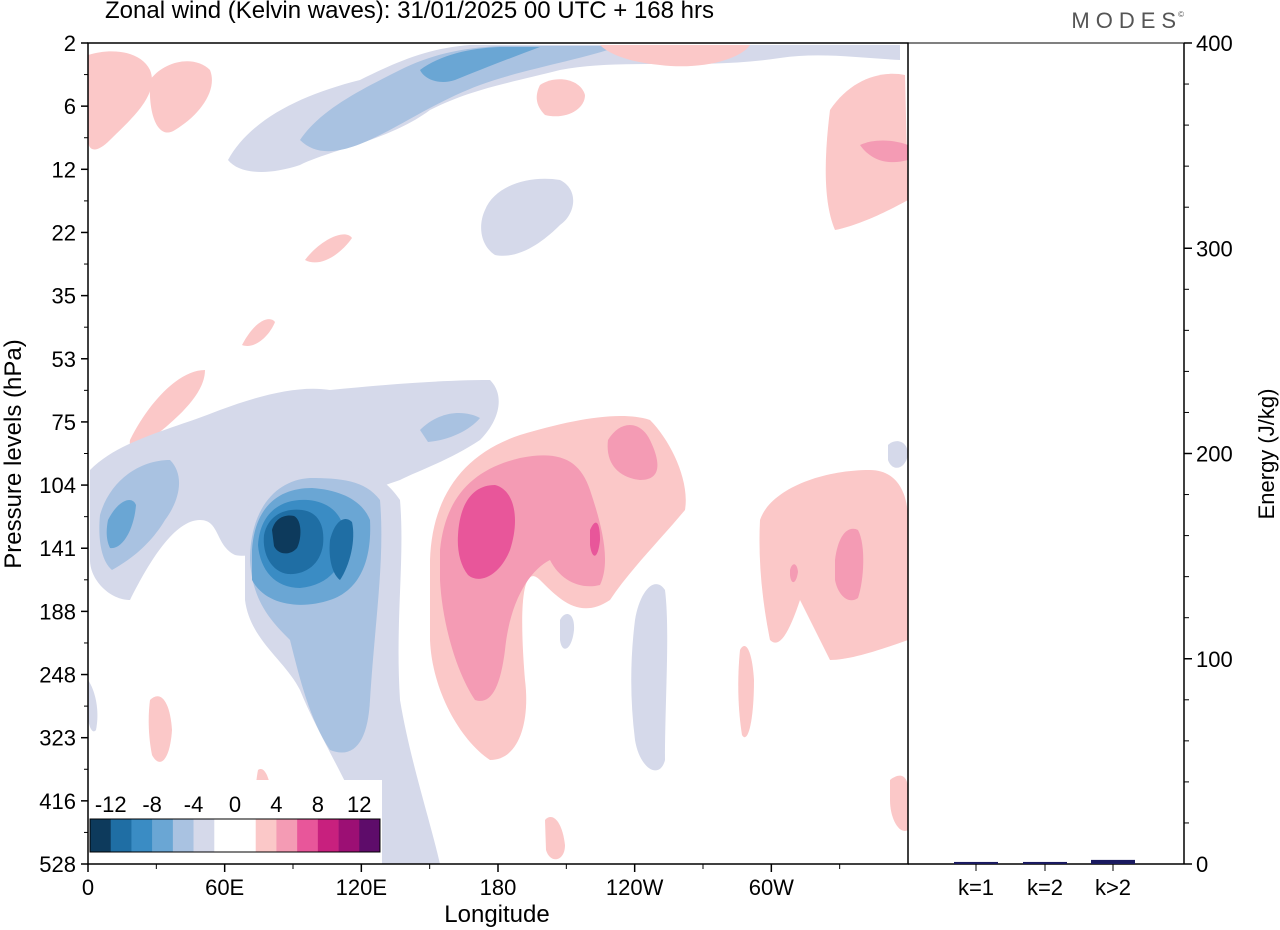 Image resolution: width=1280 pixels, height=930 pixels. I want to click on brand-mark: ©, so click(1181, 14).